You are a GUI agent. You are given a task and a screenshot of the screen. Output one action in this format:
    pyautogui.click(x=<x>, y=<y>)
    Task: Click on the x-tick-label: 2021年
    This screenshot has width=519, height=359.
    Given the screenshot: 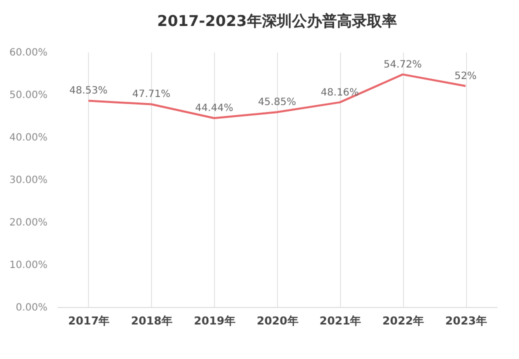 What is the action you would take?
    pyautogui.click(x=341, y=321)
    